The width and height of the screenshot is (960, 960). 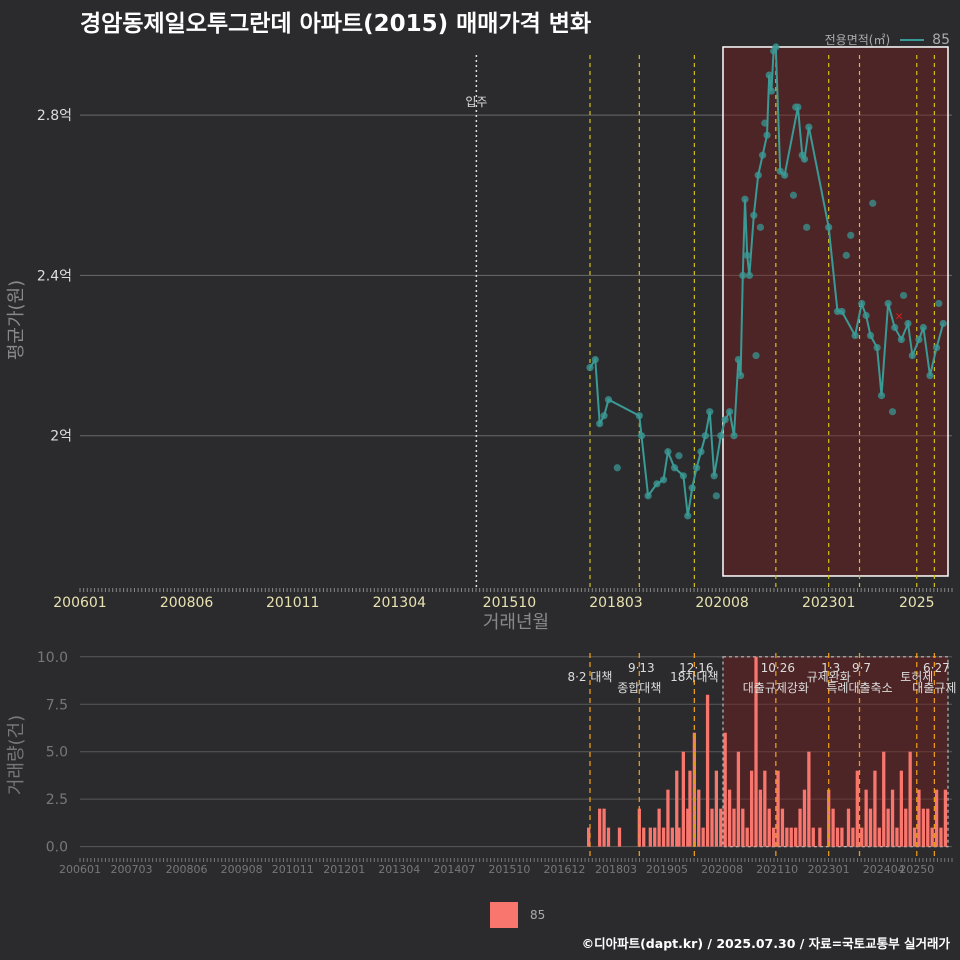 What do you see at coordinates (564, 869) in the screenshot?
I see `x-tick-label: 201612` at bounding box center [564, 869].